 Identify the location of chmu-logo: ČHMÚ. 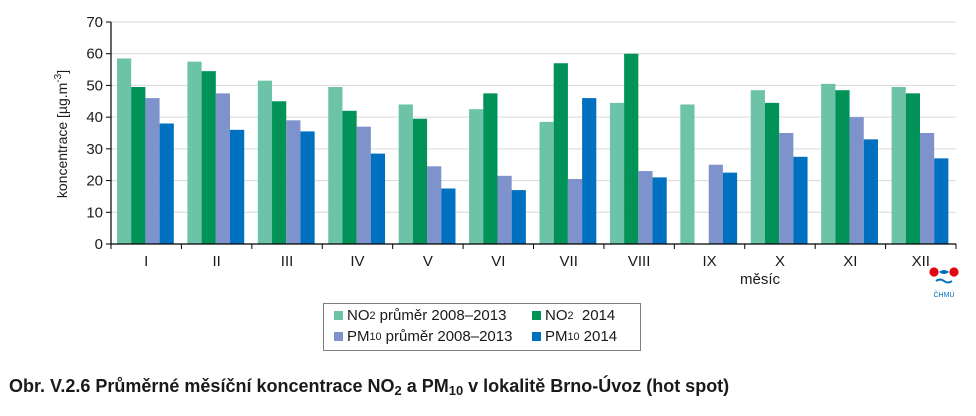
(944, 283).